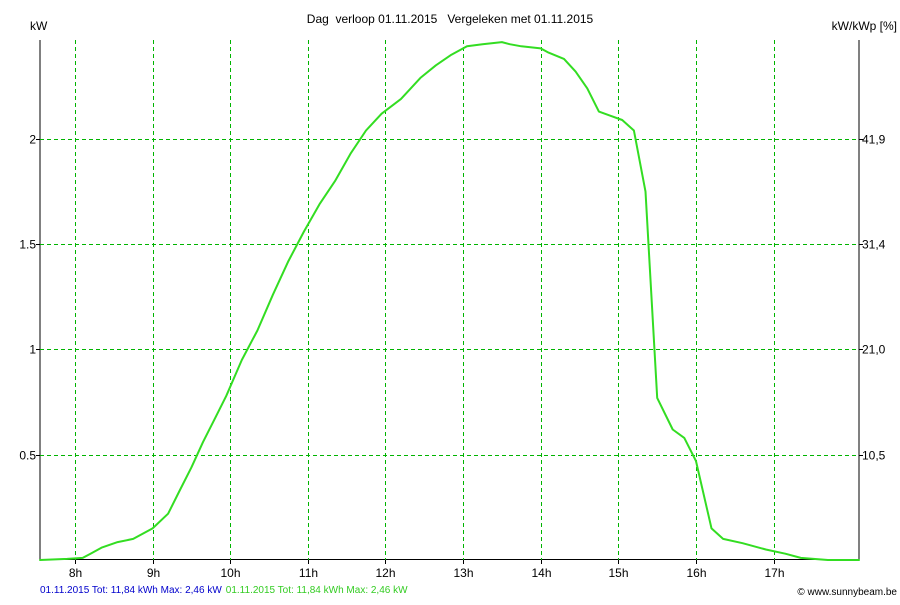  What do you see at coordinates (774, 573) in the screenshot?
I see `x-tick-label: 17h` at bounding box center [774, 573].